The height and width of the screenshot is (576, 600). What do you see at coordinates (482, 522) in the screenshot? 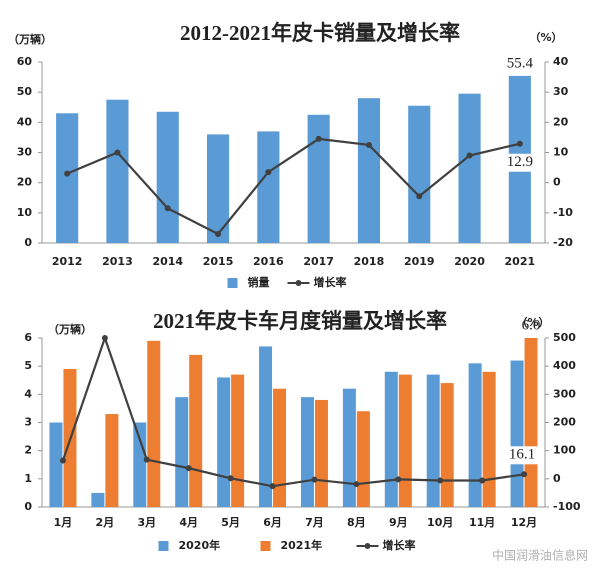
I see `x-tick-label: 11月` at bounding box center [482, 522].